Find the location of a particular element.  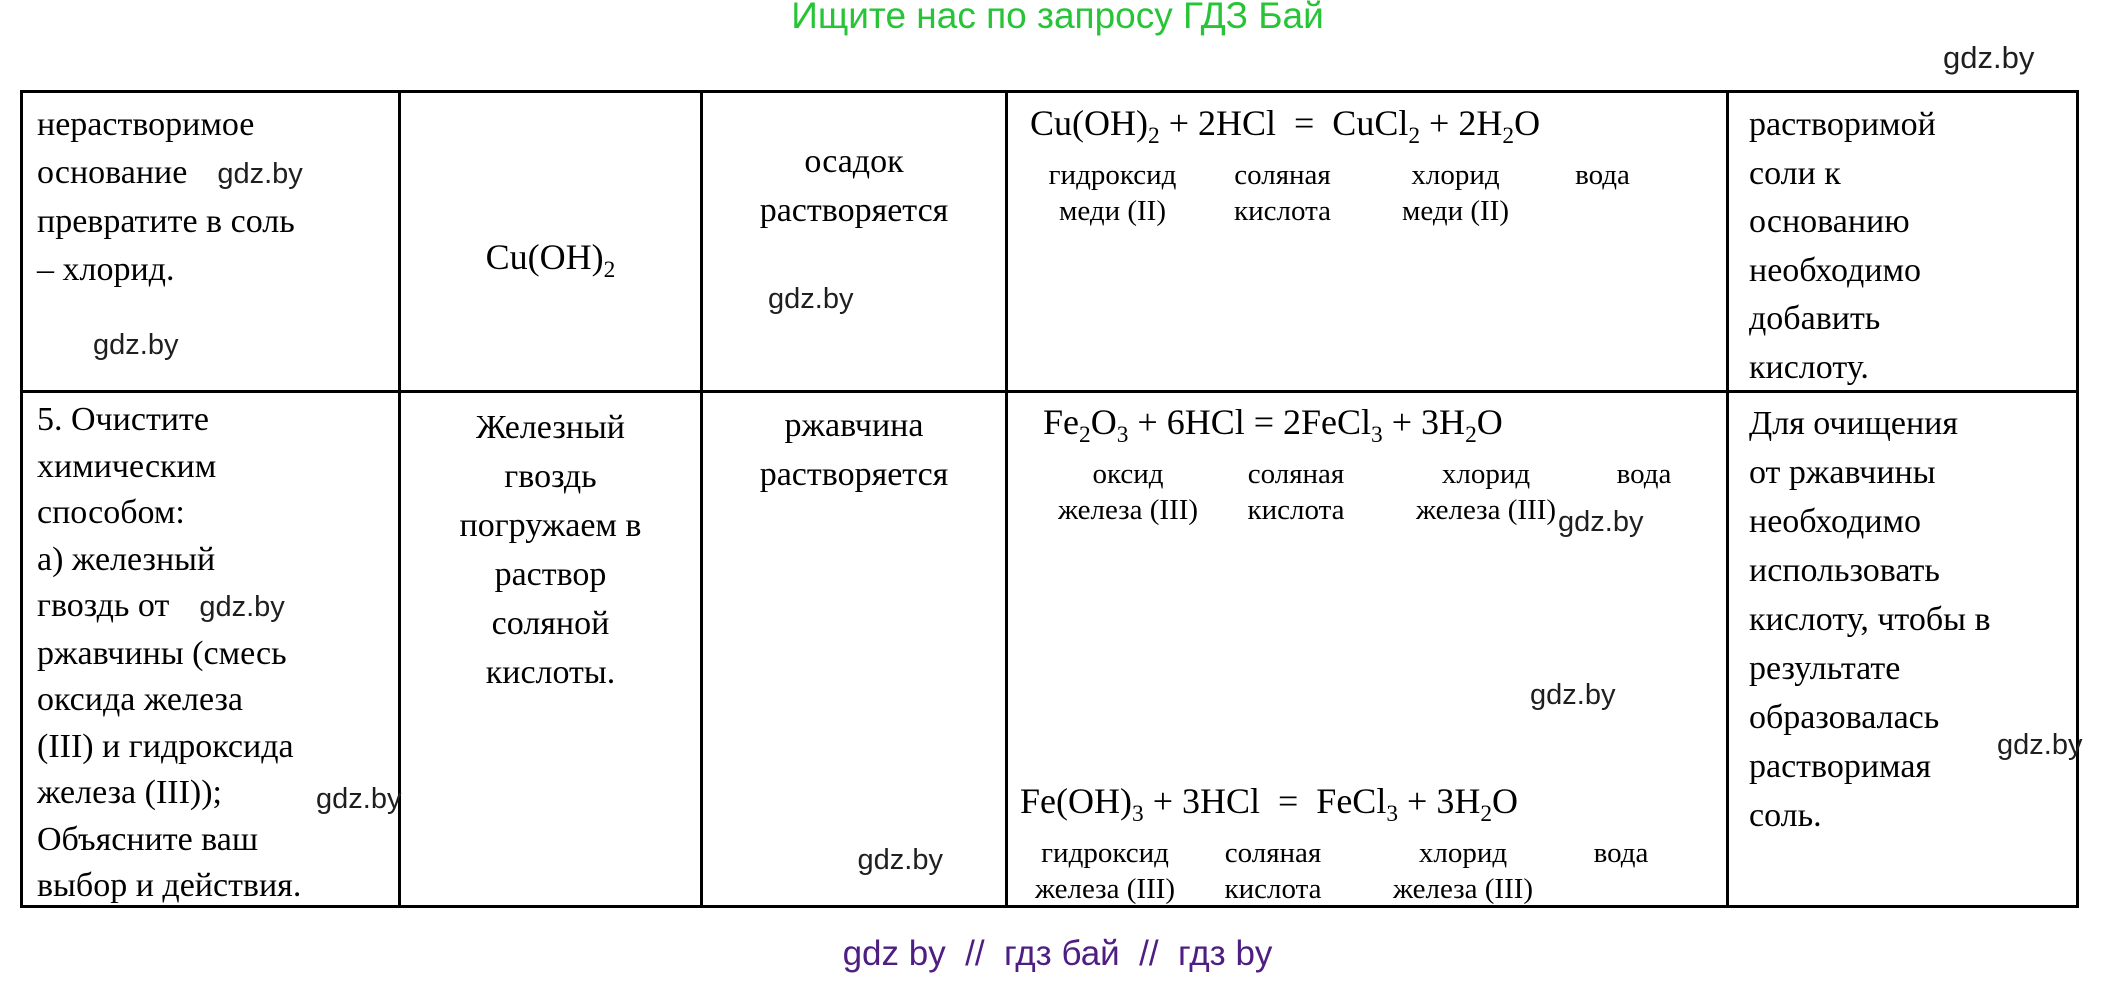

text-line: основание is located at coordinates (112, 172).